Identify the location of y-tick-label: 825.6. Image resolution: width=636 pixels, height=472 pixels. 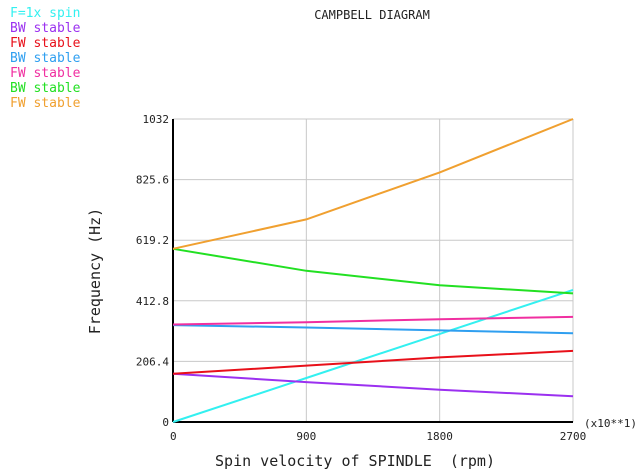
(152, 180).